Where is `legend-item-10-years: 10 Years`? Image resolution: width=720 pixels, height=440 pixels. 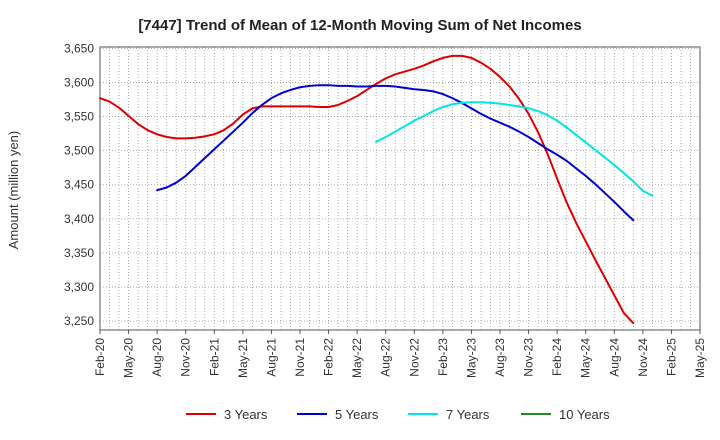
legend-item-10-years: 10 Years is located at coordinates (565, 414).